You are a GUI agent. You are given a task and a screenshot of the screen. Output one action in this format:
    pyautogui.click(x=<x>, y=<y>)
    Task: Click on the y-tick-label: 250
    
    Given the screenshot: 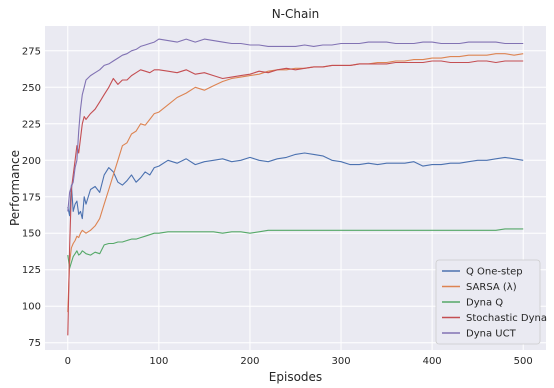 What is the action you would take?
    pyautogui.click(x=31, y=88)
    